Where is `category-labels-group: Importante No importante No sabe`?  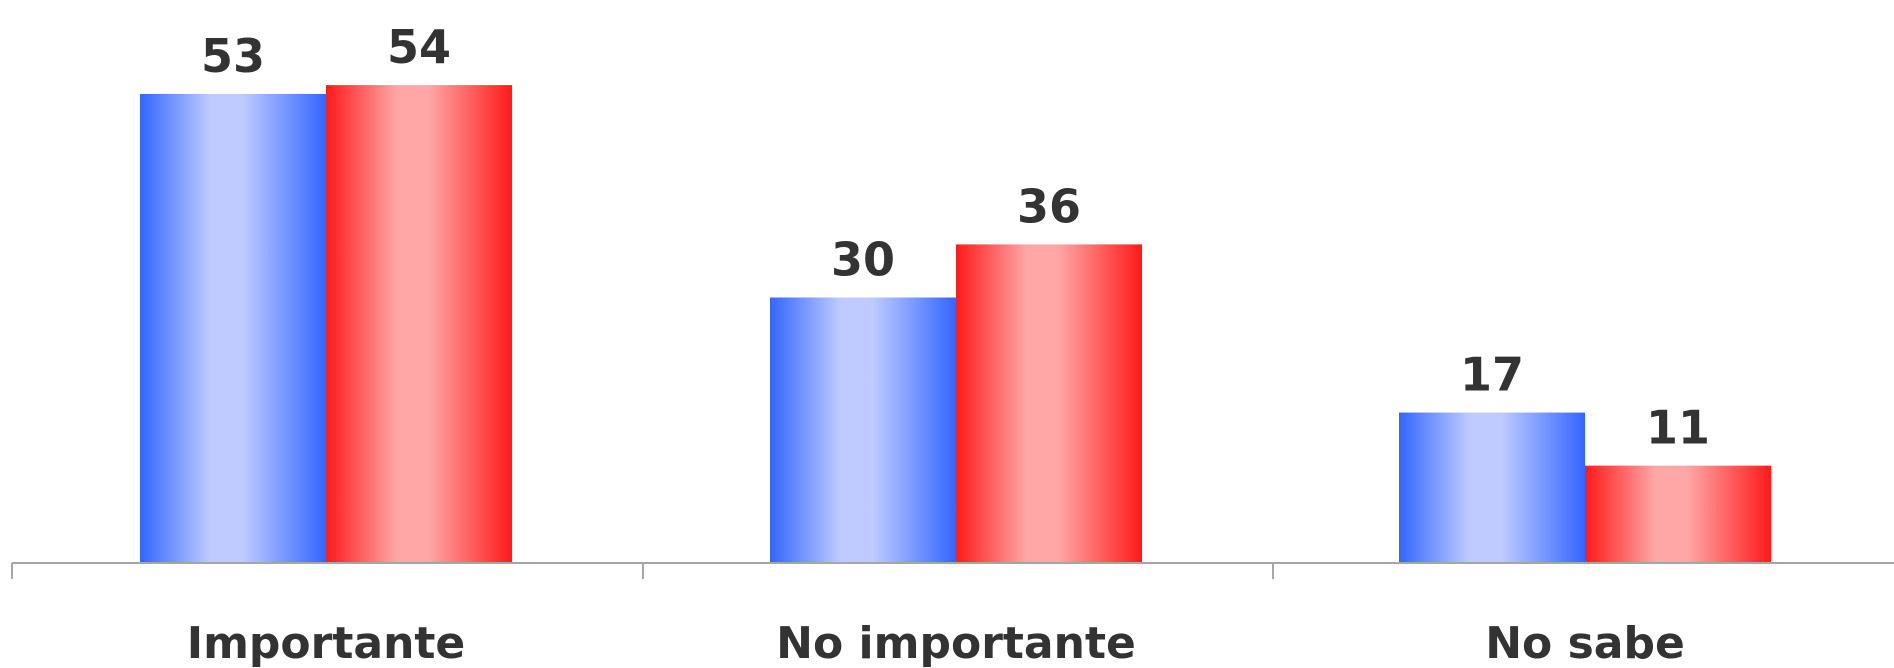 category-labels-group: Importante No importante No sabe is located at coordinates (936, 643).